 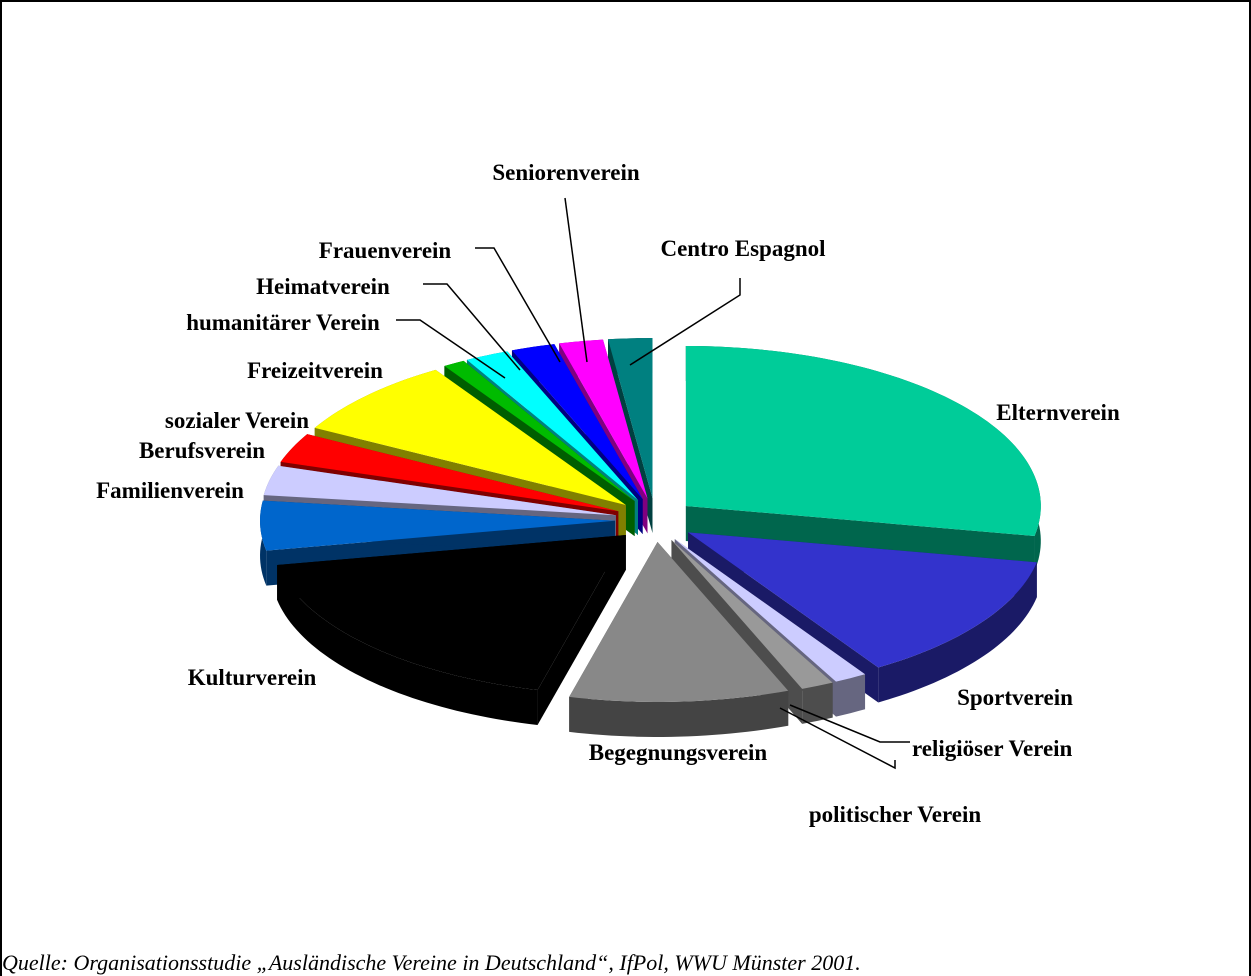 What do you see at coordinates (992, 748) in the screenshot?
I see `slice-label: religiöser Verein` at bounding box center [992, 748].